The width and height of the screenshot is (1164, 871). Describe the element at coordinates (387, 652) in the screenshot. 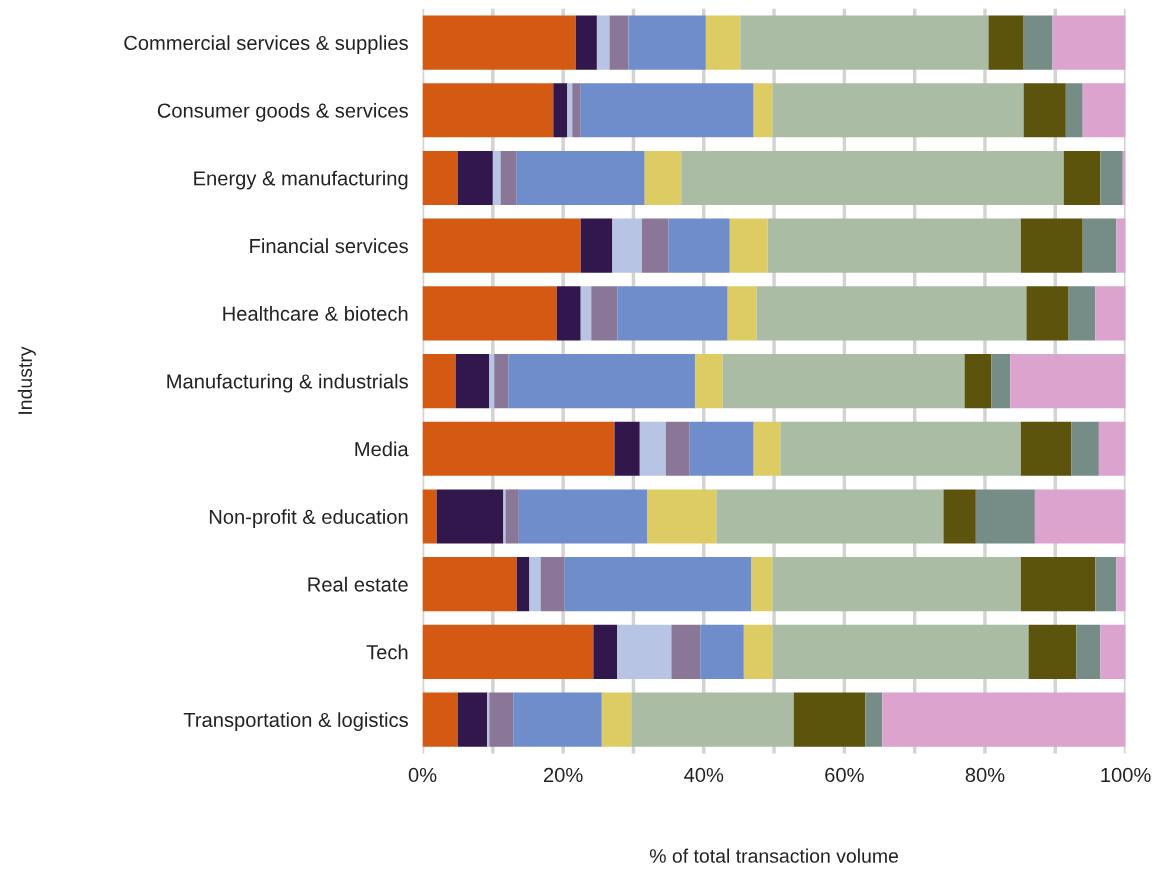

I see `y-tick-label: Tech` at that location.